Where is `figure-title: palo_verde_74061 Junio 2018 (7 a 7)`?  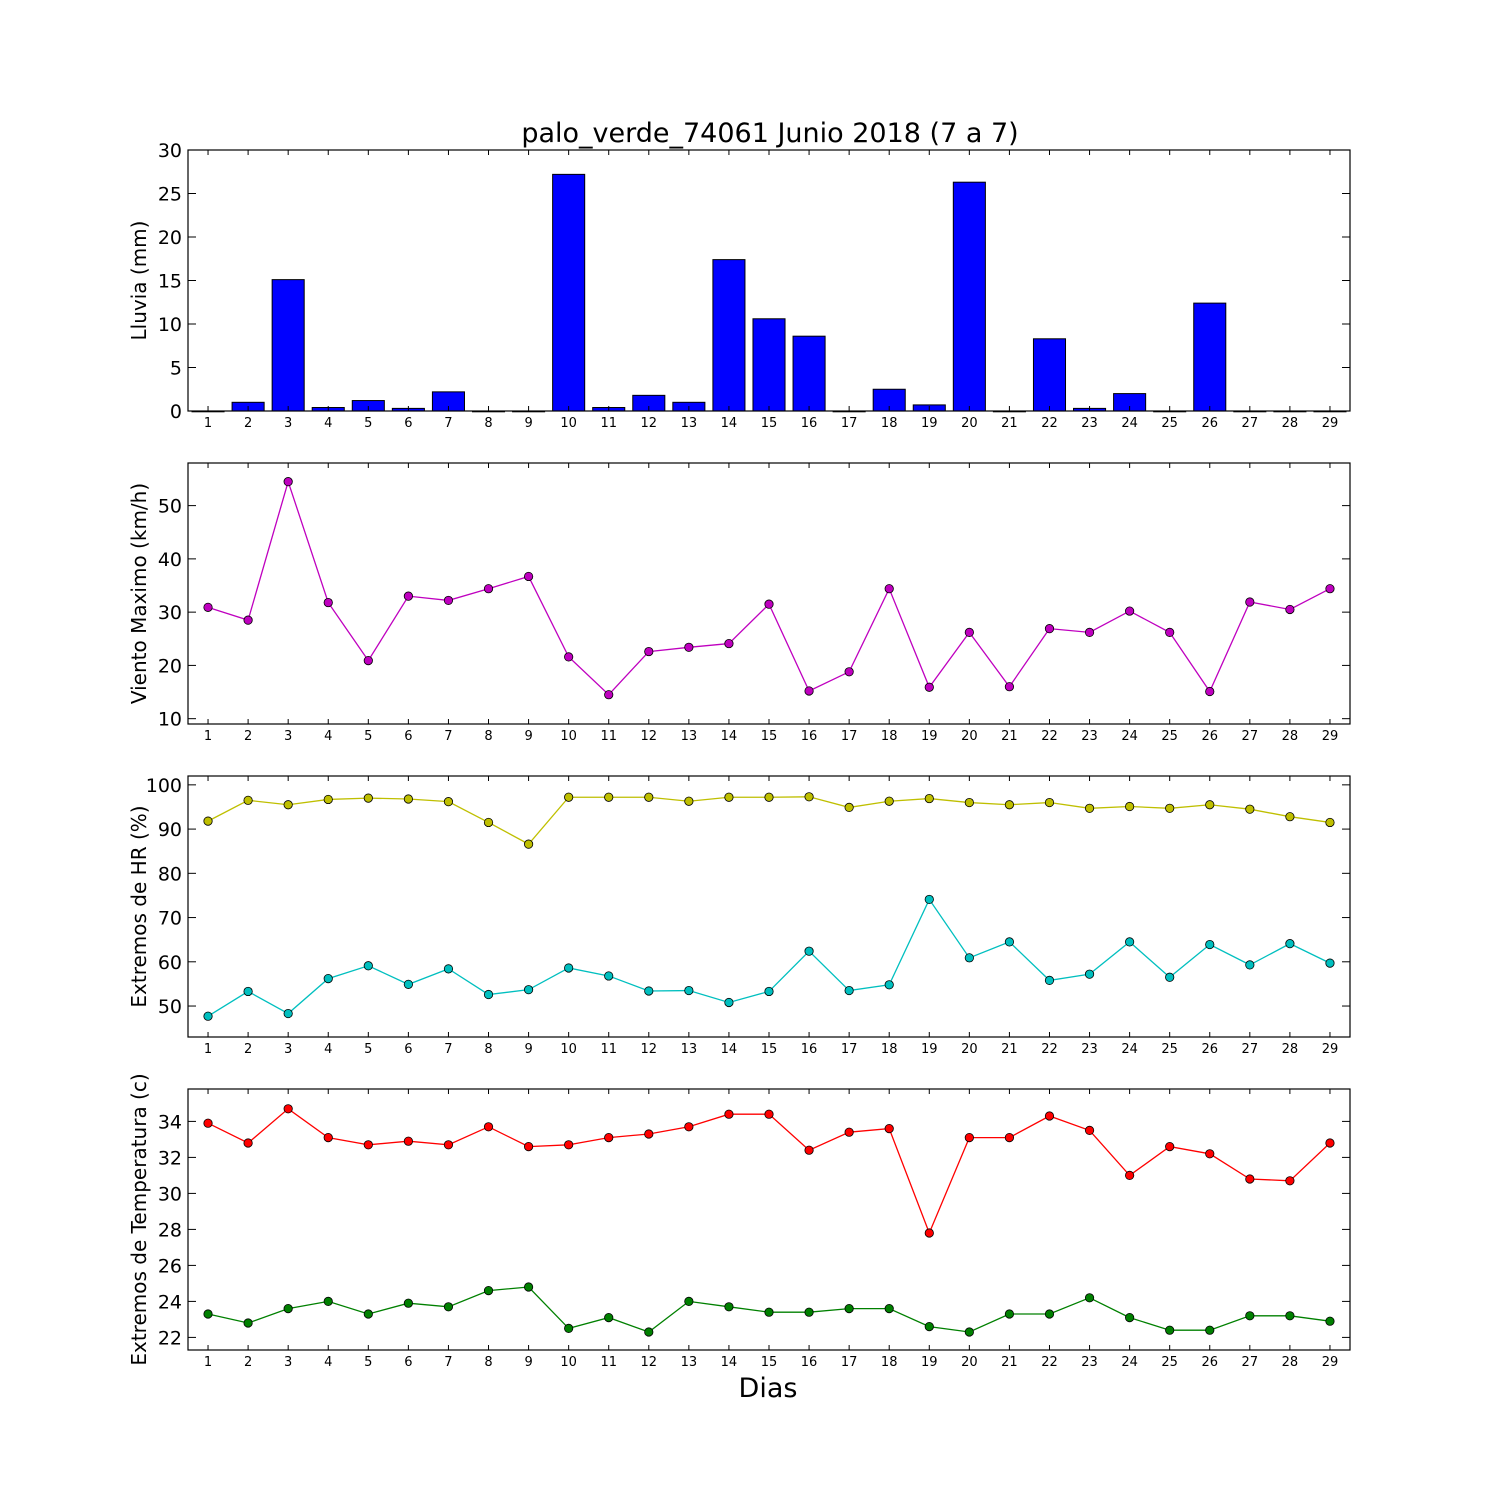 figure-title: palo_verde_74061 Junio 2018 (7 a 7) is located at coordinates (769, 133).